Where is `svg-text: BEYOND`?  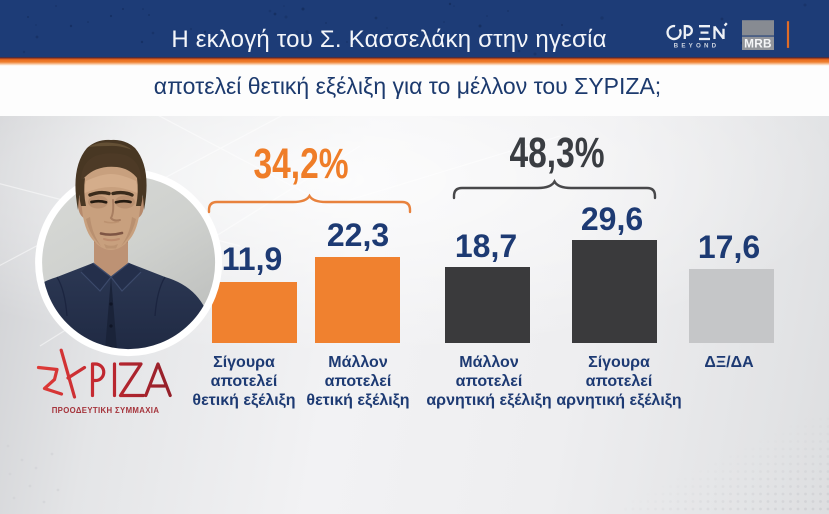 svg-text: BEYOND is located at coordinates (697, 46).